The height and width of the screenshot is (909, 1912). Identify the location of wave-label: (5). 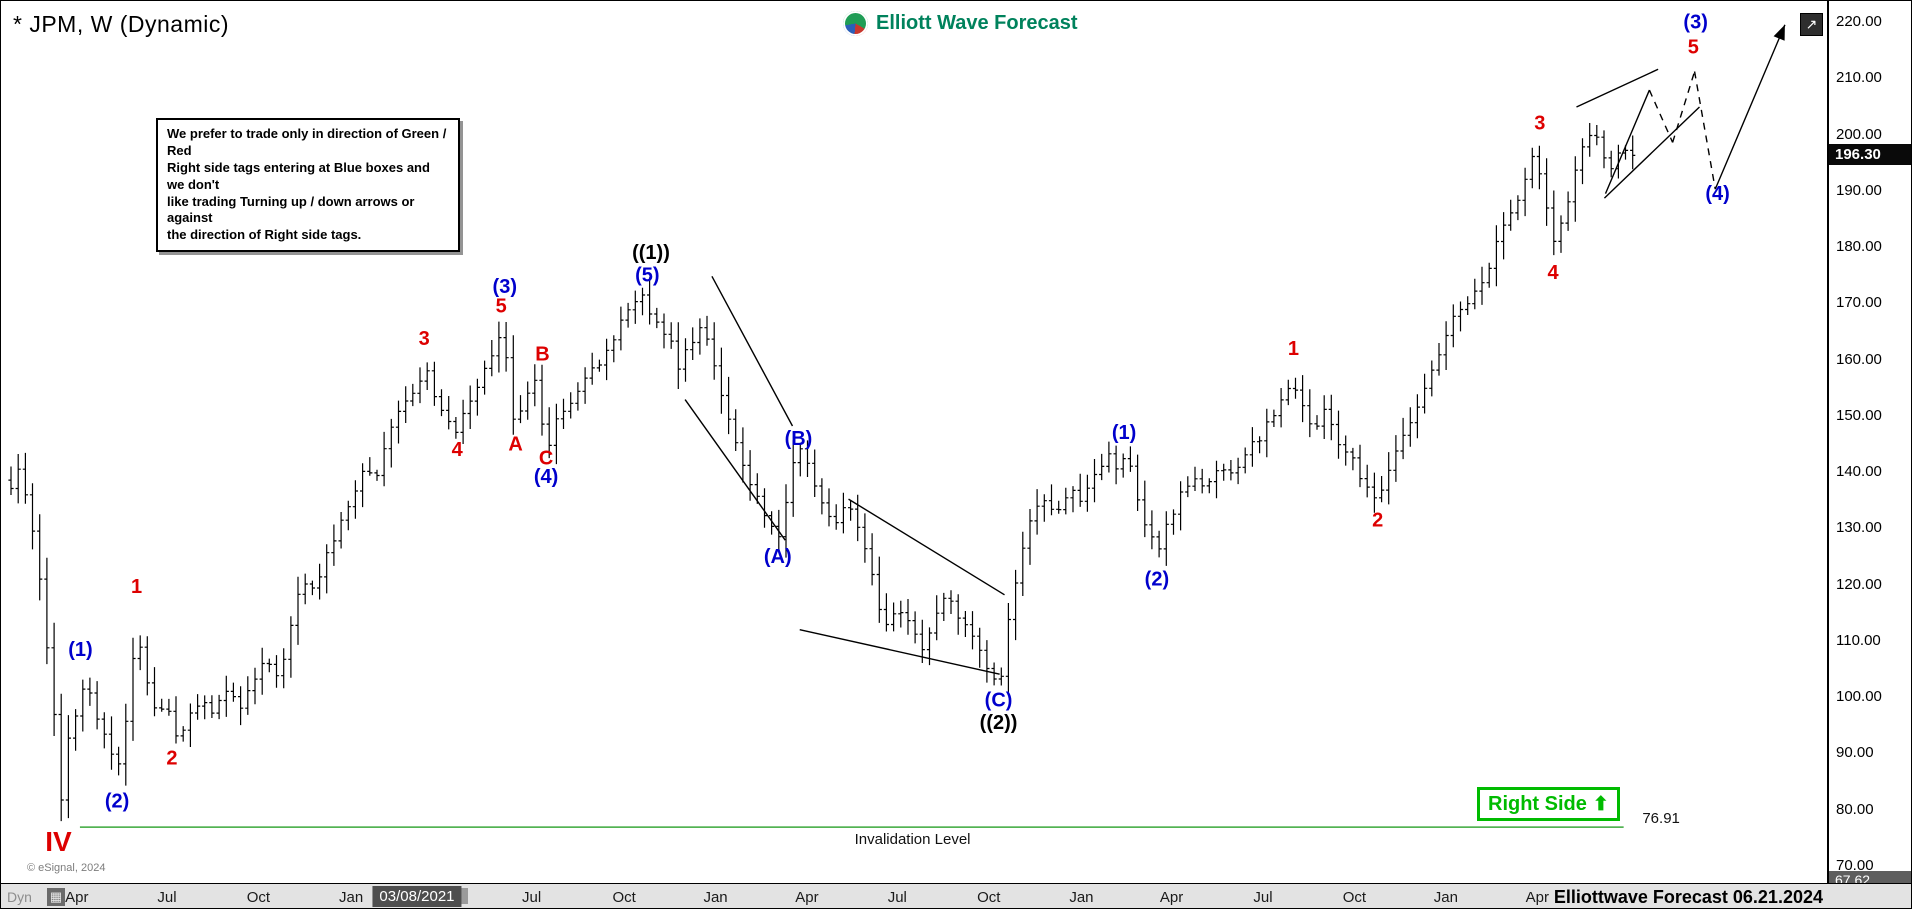
(647, 276).